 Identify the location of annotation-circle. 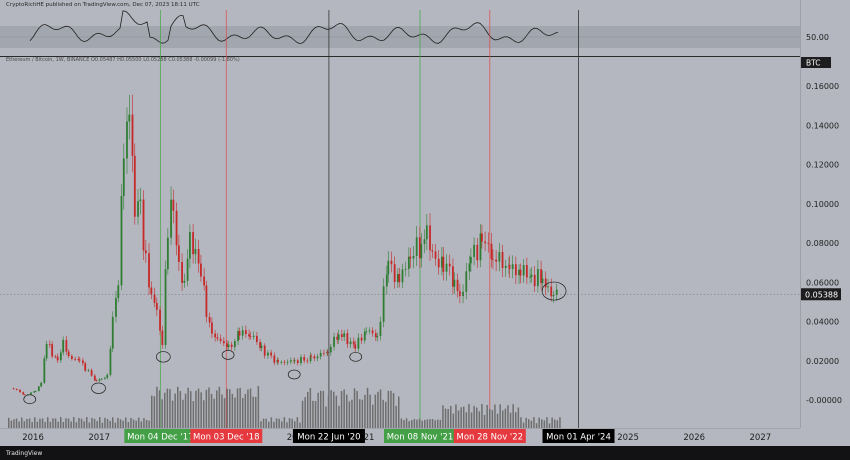
(163, 357).